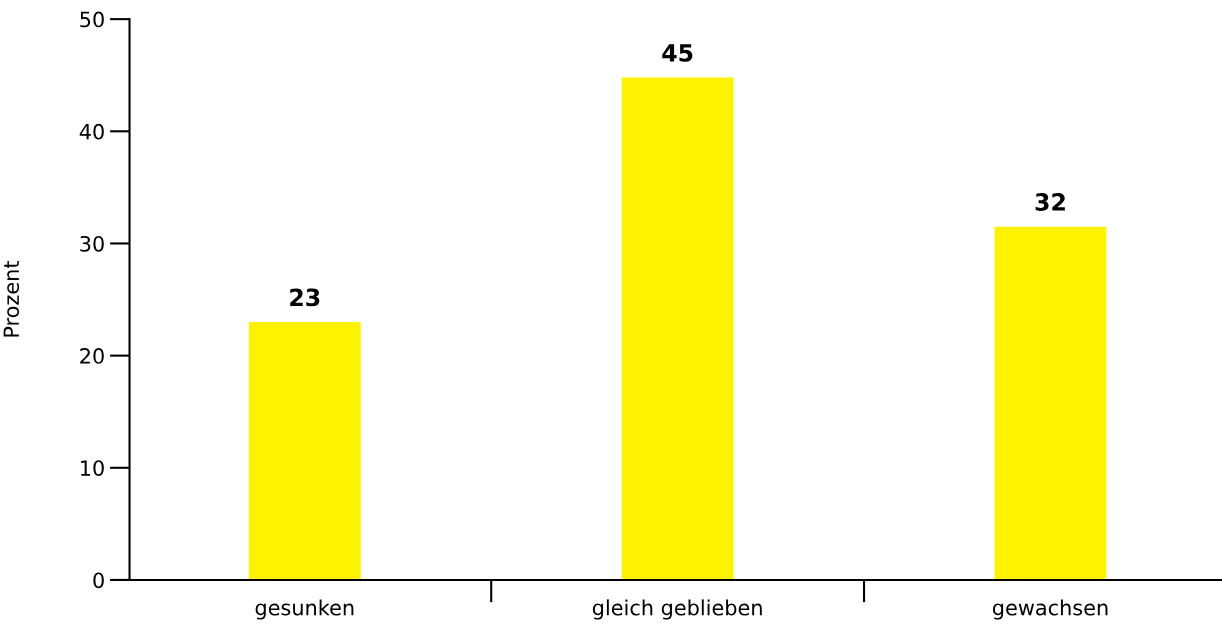 Image resolution: width=1222 pixels, height=638 pixels. Describe the element at coordinates (677, 609) in the screenshot. I see `x-tick-label: gleich geblieben` at that location.